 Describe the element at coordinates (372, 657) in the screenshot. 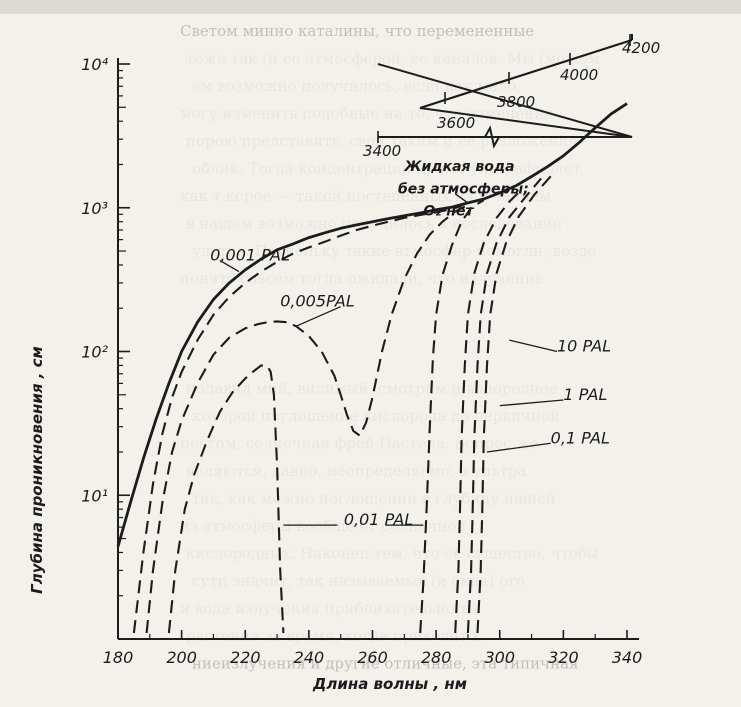

I see `x-tick-label: 260` at that location.